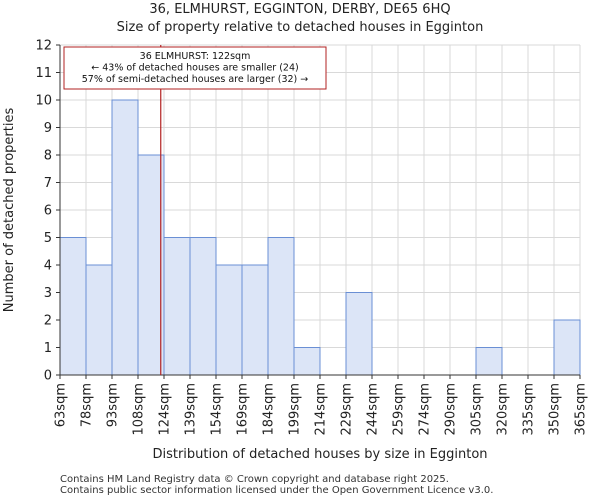 This screenshot has height=500, width=600. I want to click on x-tick-label: 108sqm, so click(139, 409).